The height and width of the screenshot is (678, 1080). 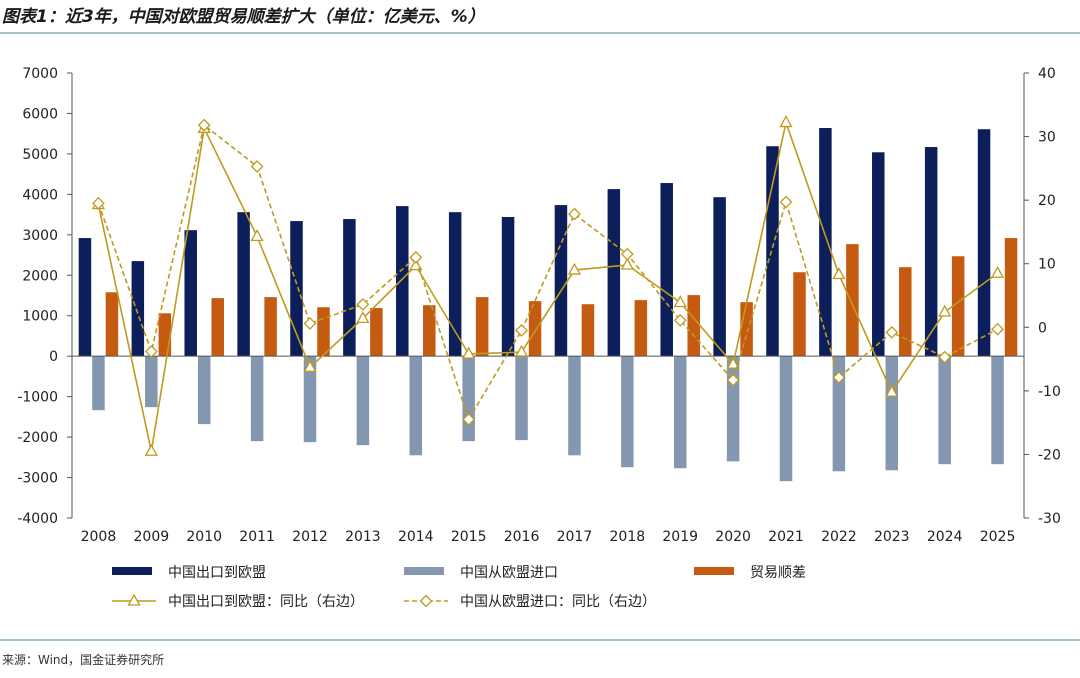 I want to click on x-tick-label: 2010, so click(x=204, y=537).